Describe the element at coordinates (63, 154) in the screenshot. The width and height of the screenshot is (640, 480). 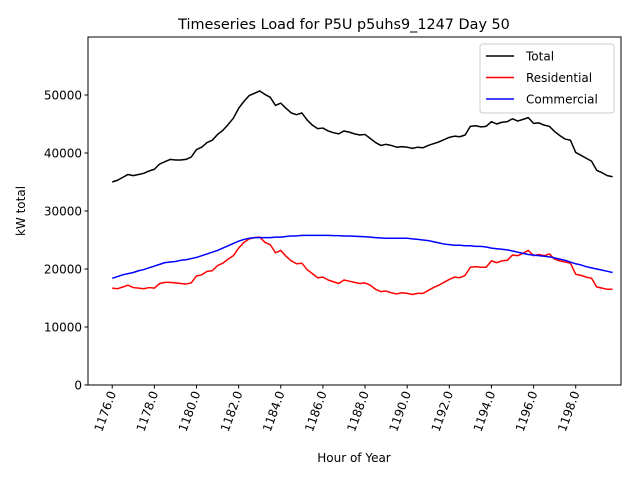
I see `y-tick-label: 40000` at that location.